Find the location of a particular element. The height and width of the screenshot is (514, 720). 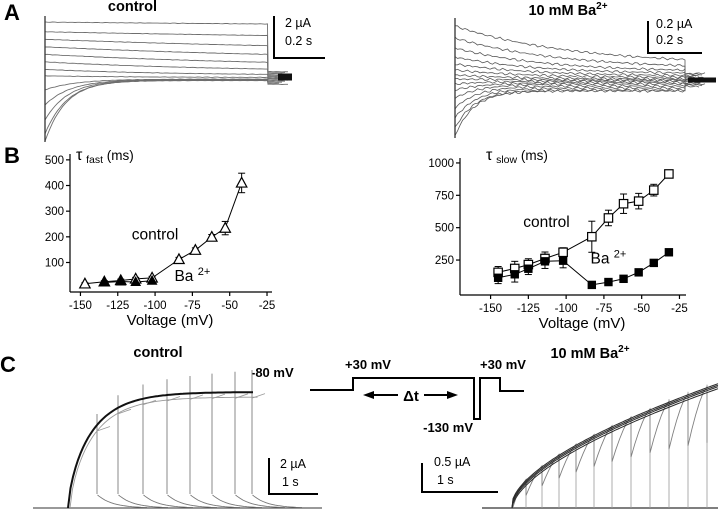

c-left-envelope-traces is located at coordinates (177, 439).